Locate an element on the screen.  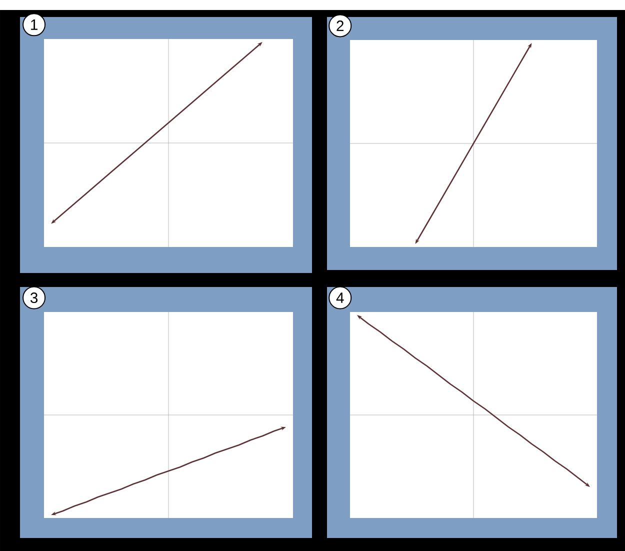
chart-title: 4 is located at coordinates (340, 297).